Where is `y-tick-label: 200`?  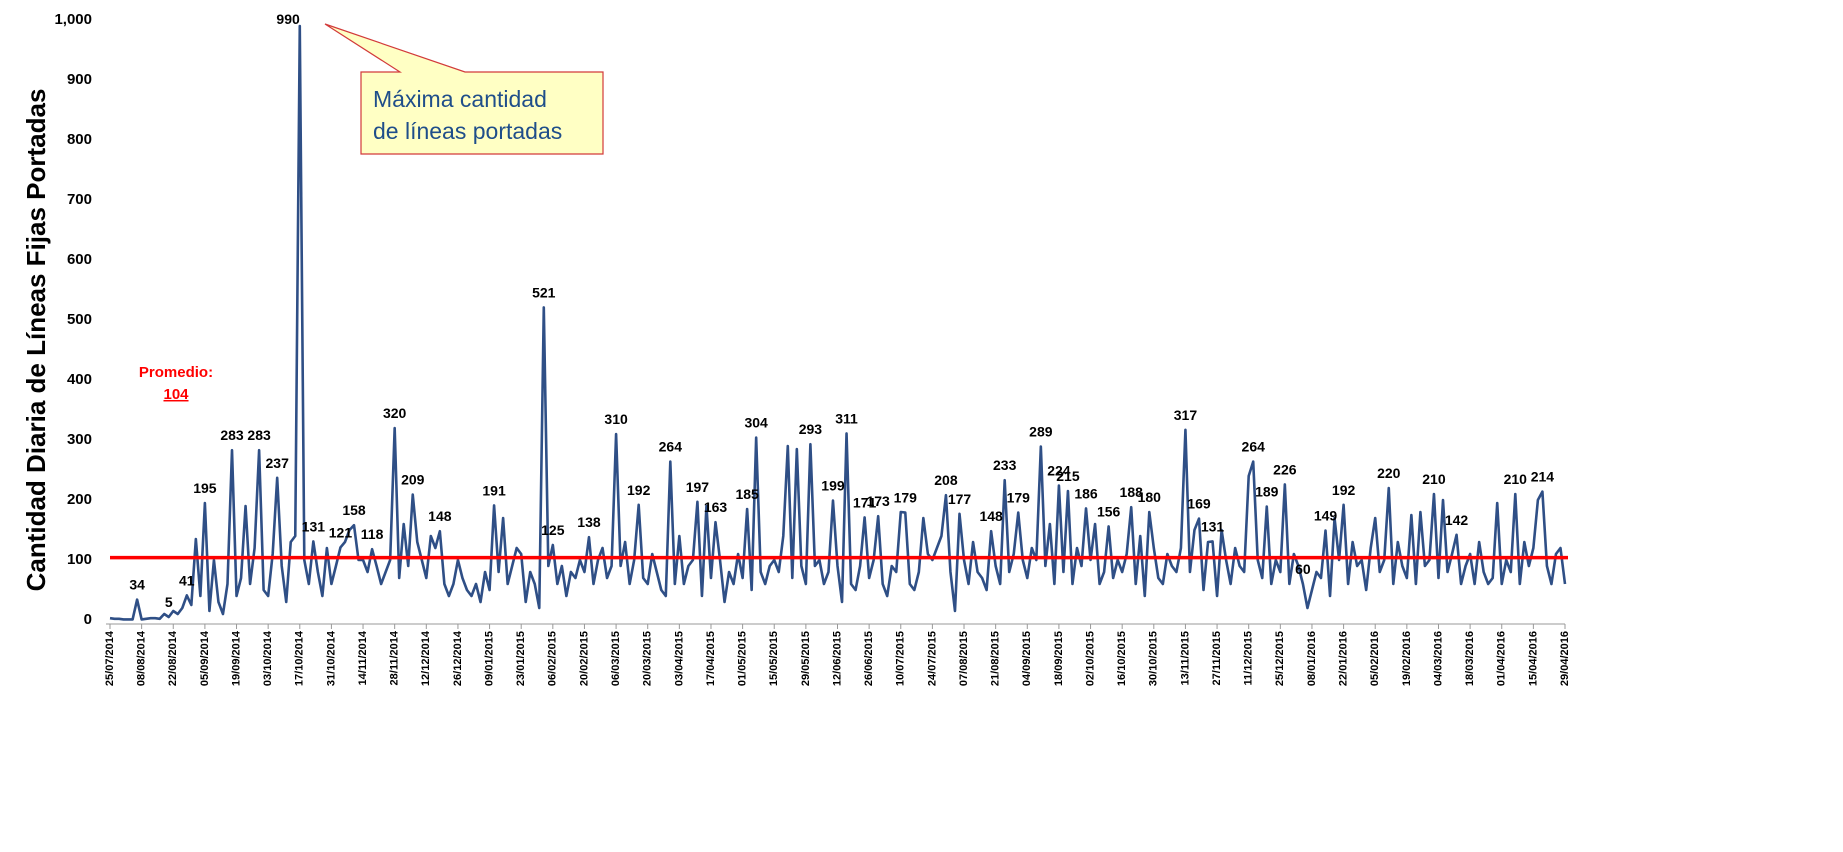 y-tick-label: 200 is located at coordinates (79, 499).